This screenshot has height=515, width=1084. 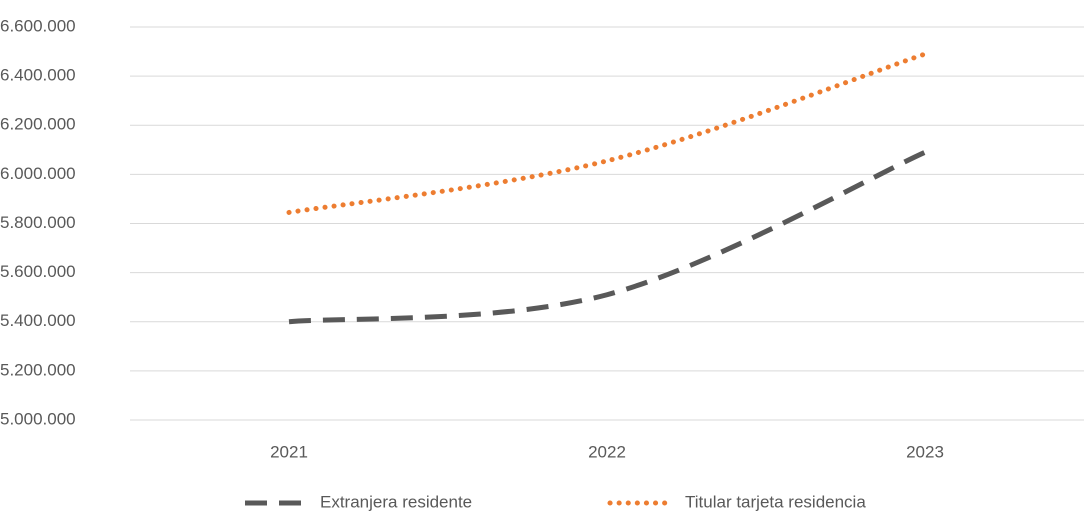 What do you see at coordinates (38, 271) in the screenshot?
I see `y-tick-label: 5.600.000` at bounding box center [38, 271].